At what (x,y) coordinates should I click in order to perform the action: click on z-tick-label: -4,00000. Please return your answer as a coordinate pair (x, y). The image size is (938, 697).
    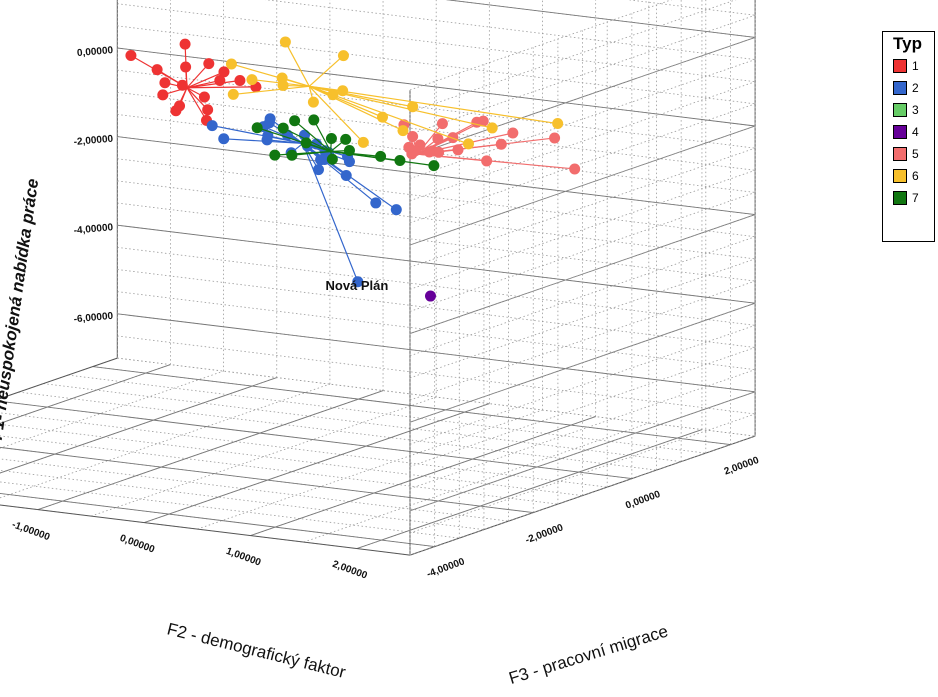
    Looking at the image, I should click on (445, 568).